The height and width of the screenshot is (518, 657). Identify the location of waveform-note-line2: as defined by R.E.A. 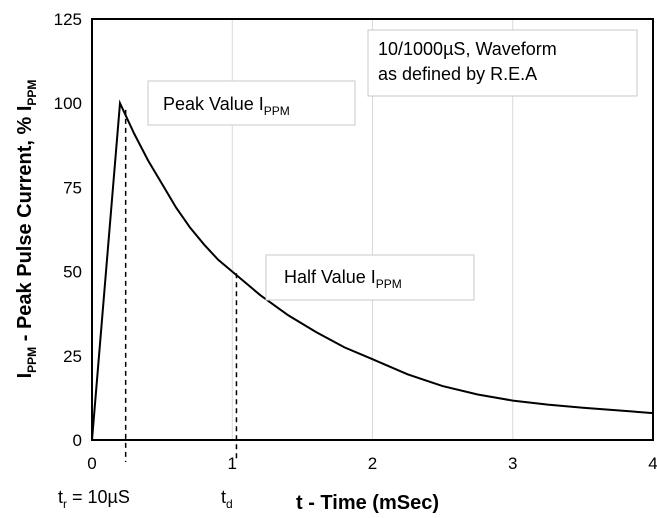
(457, 74).